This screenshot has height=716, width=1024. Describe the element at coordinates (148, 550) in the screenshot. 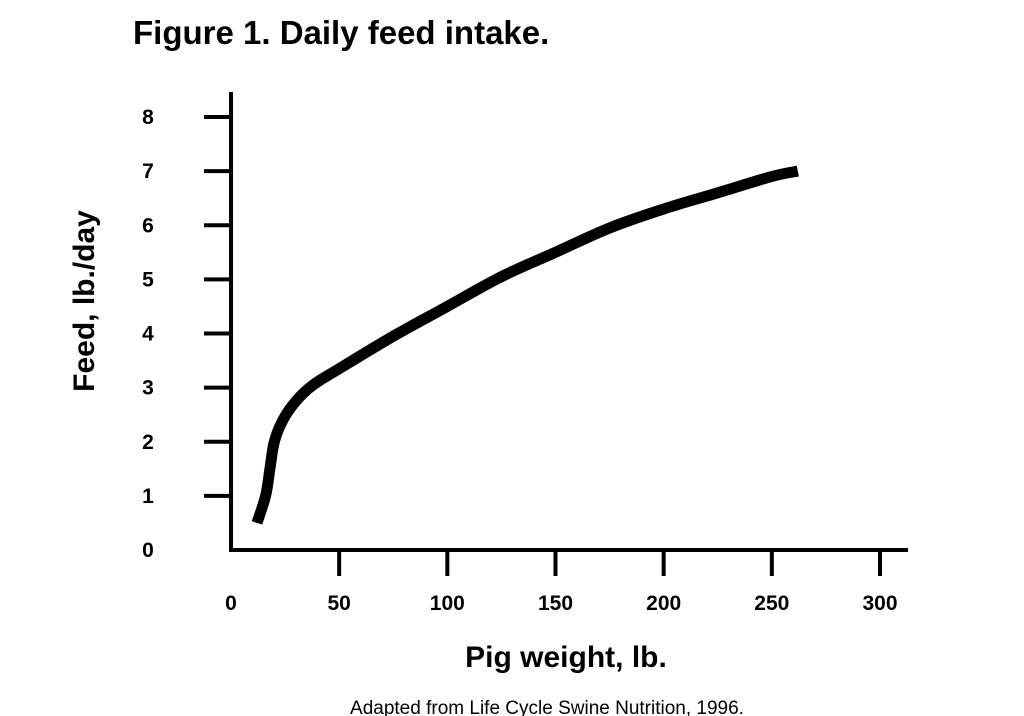

I see `y-tick-label: 0` at that location.